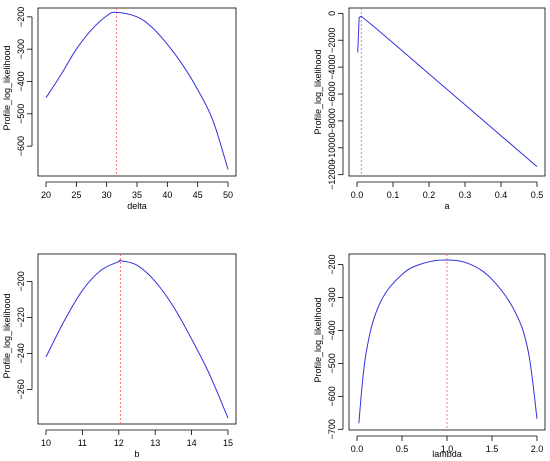 This screenshot has height=461, width=550. Describe the element at coordinates (46, 443) in the screenshot. I see `x-tick-label: 10` at that location.